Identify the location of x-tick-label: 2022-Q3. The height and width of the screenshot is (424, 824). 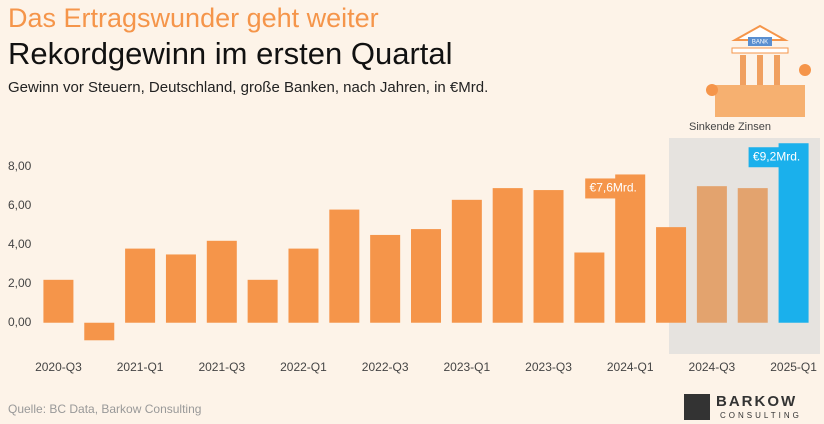
(385, 367).